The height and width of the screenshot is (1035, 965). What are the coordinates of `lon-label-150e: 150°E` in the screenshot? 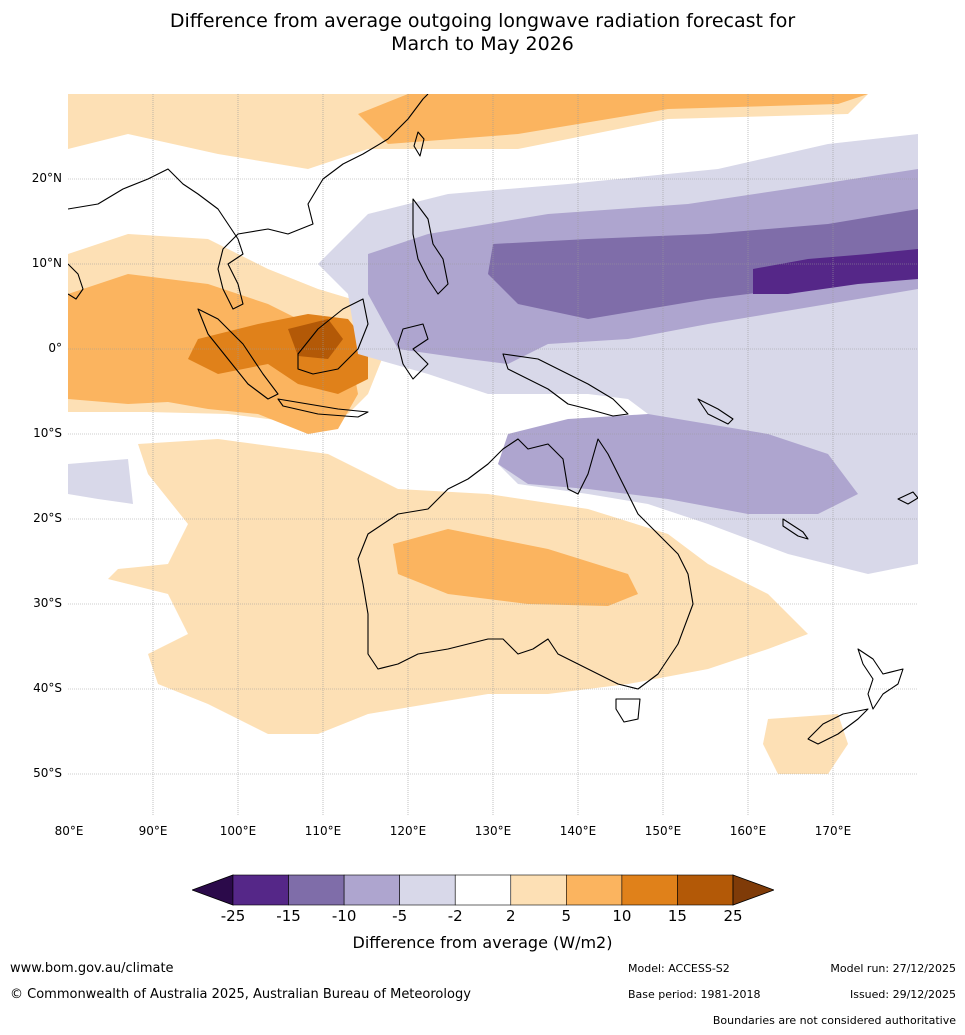 It's located at (663, 831).